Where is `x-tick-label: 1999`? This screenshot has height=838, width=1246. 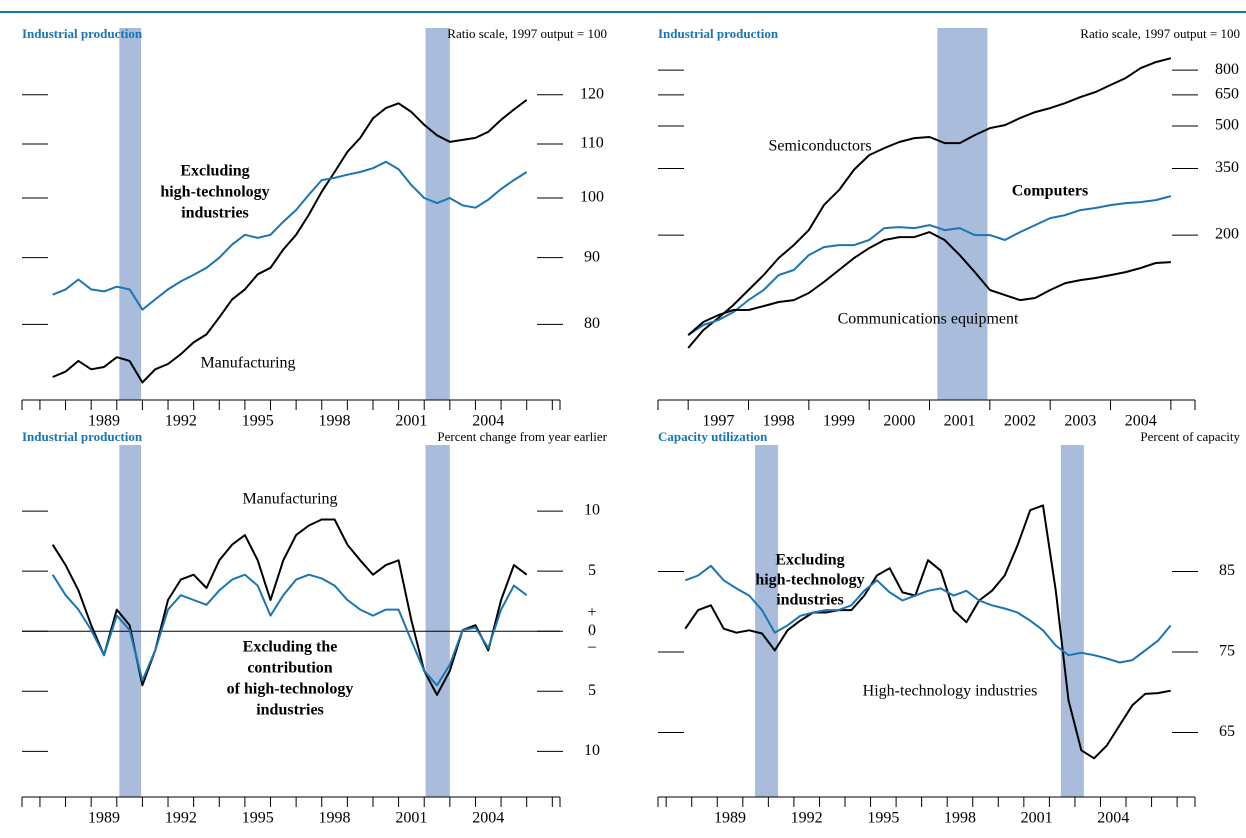 x-tick-label: 1999 is located at coordinates (839, 421).